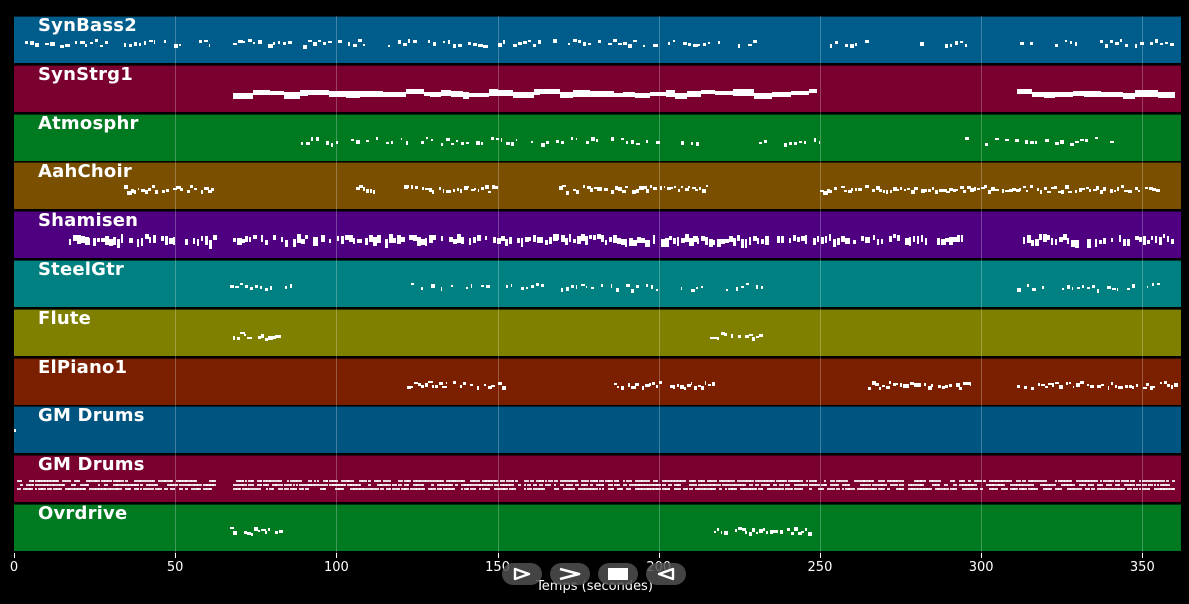 This screenshot has width=1189, height=604. What do you see at coordinates (522, 574) in the screenshot?
I see `play-button` at bounding box center [522, 574].